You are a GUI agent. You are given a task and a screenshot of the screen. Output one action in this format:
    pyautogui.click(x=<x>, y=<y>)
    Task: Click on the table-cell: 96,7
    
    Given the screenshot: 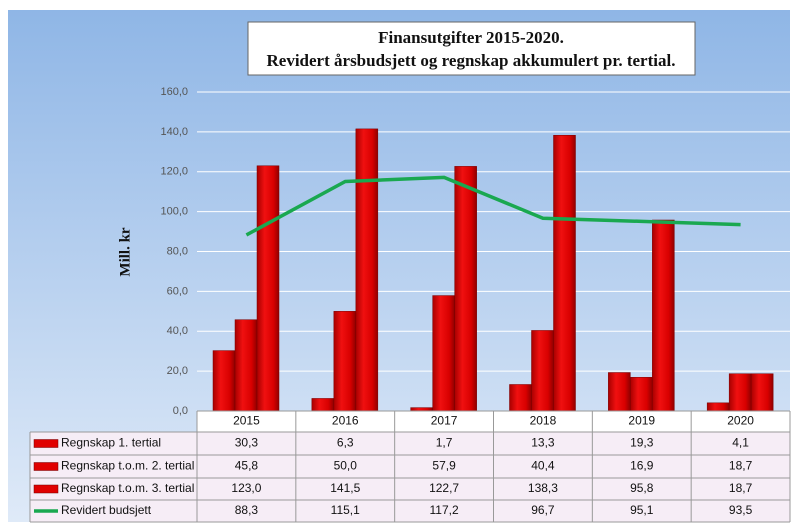 What is the action you would take?
    pyautogui.click(x=543, y=510)
    